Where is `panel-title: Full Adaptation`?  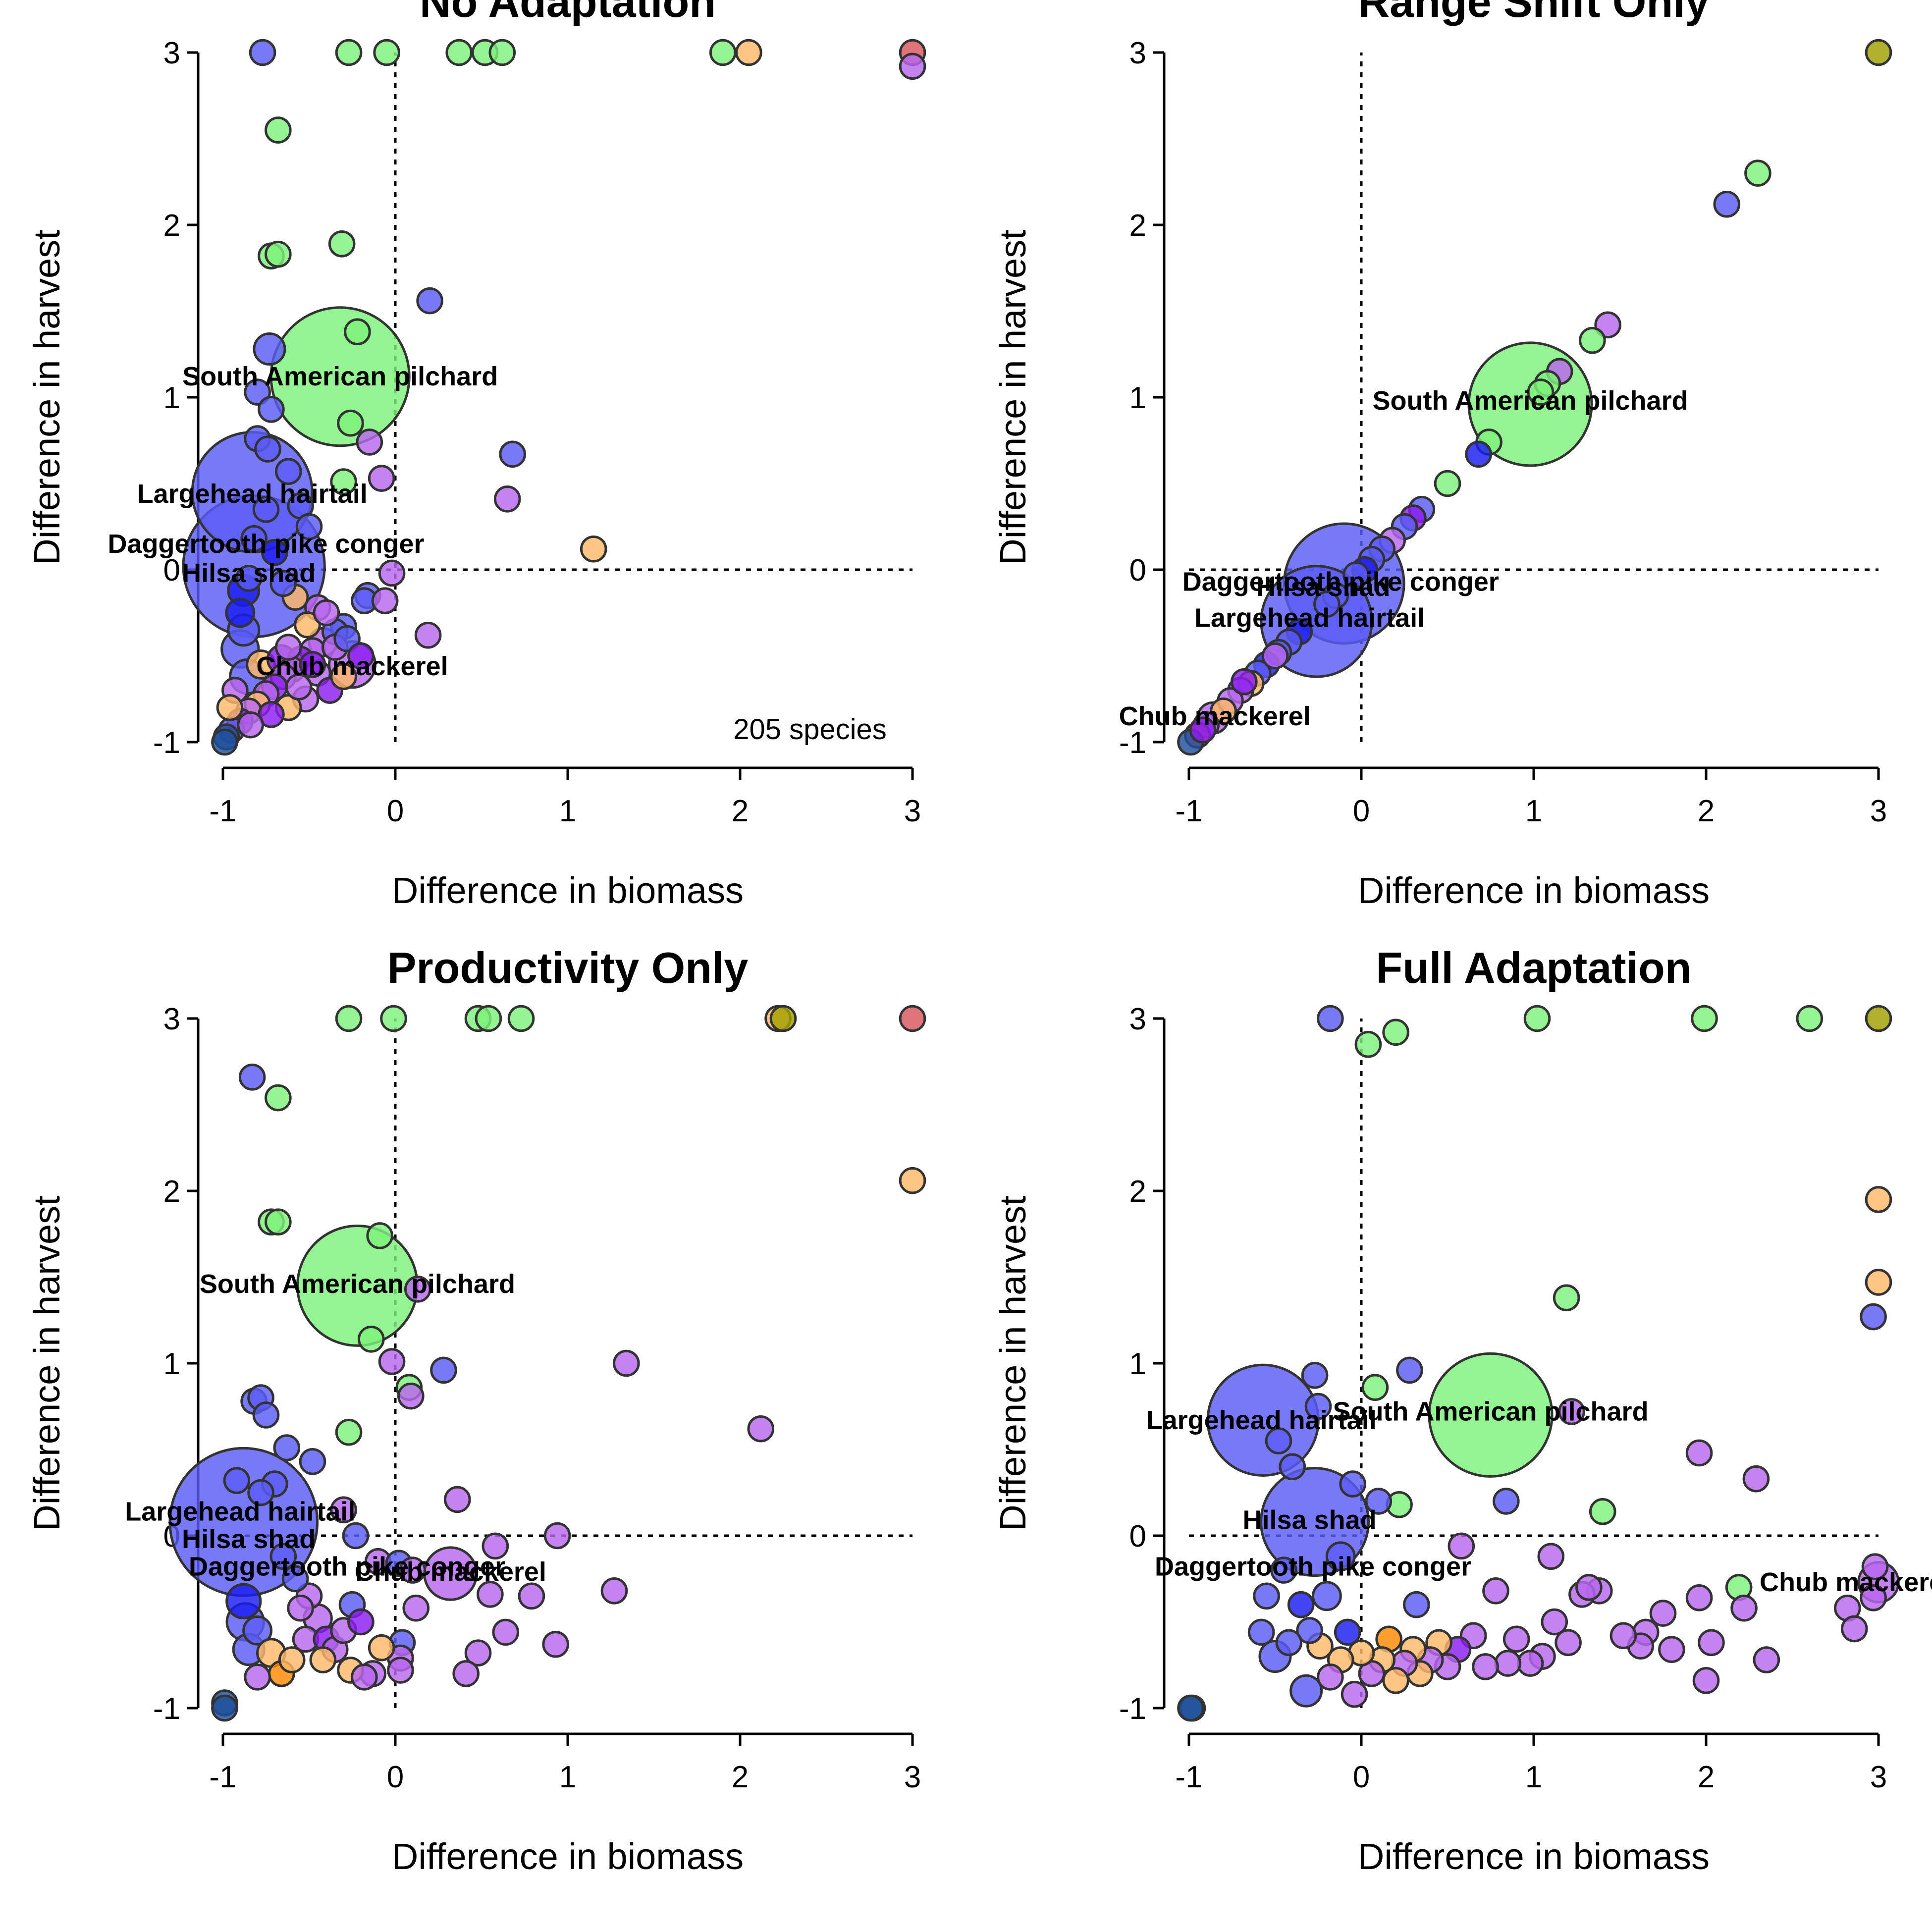 panel-title: Full Adaptation is located at coordinates (1534, 967).